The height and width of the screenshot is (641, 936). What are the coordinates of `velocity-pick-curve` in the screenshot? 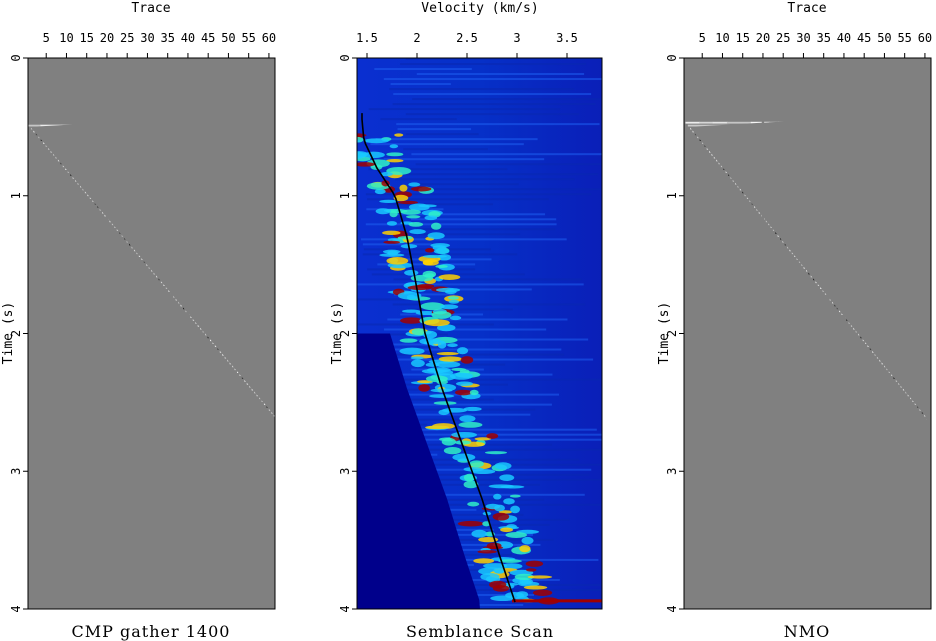 It's located at (438, 358).